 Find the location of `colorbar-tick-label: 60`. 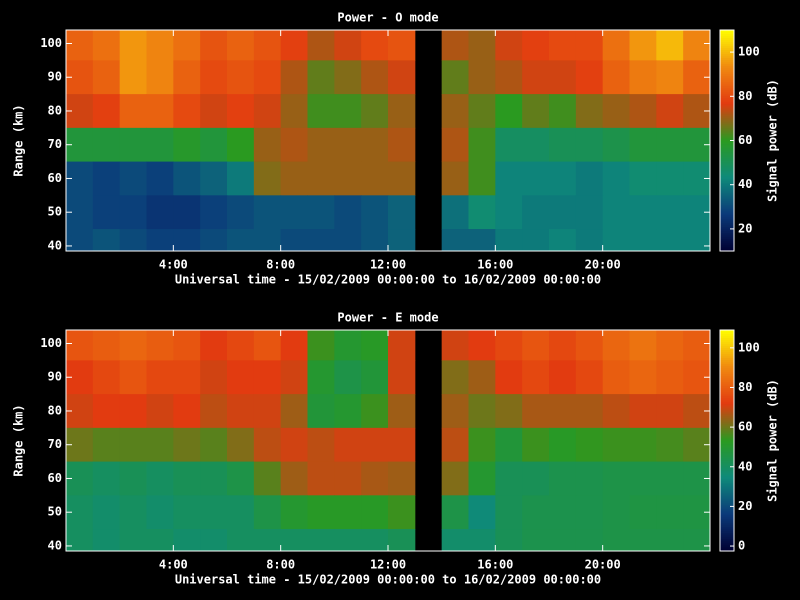

colorbar-tick-label: 60 is located at coordinates (745, 427).